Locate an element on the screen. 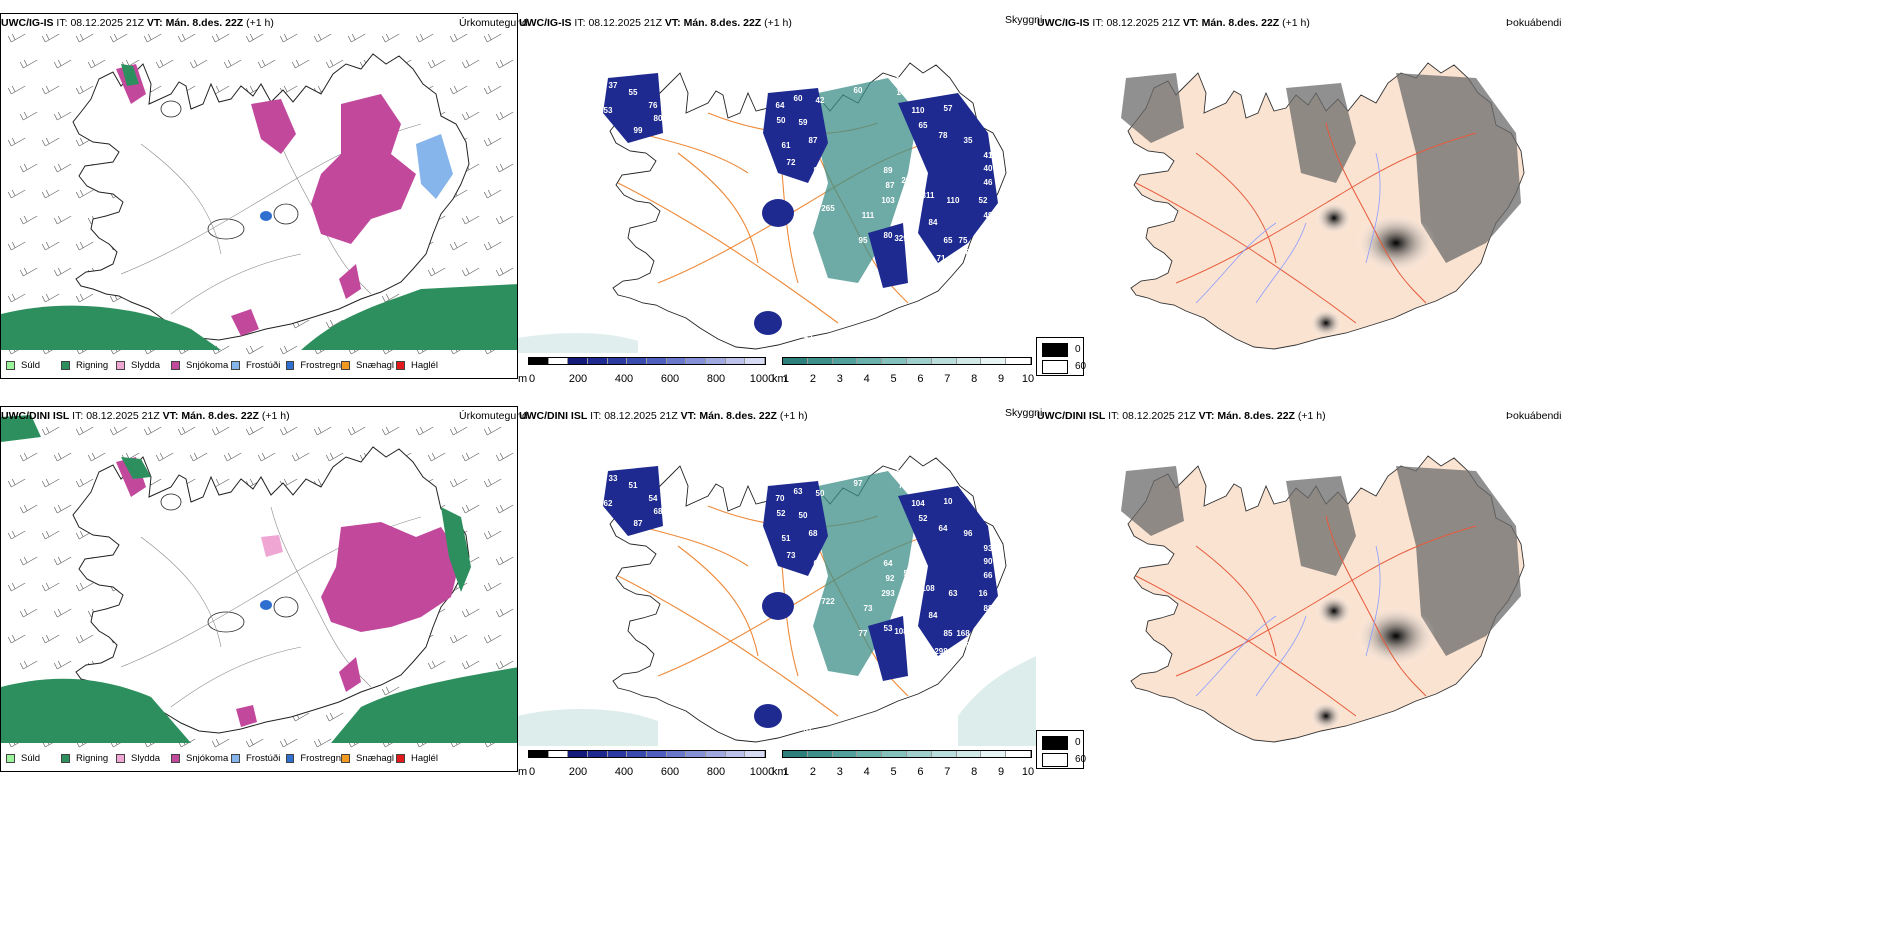  cloud-base-value: 96 is located at coordinates (968, 533).